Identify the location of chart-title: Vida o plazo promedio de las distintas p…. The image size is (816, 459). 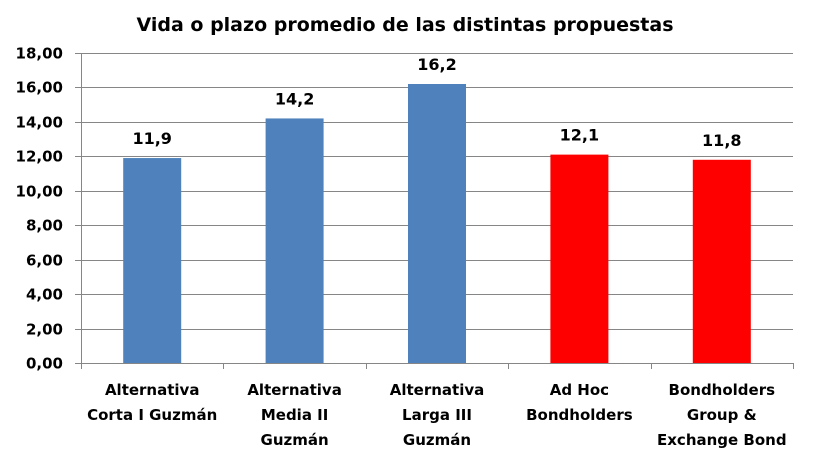
(404, 25).